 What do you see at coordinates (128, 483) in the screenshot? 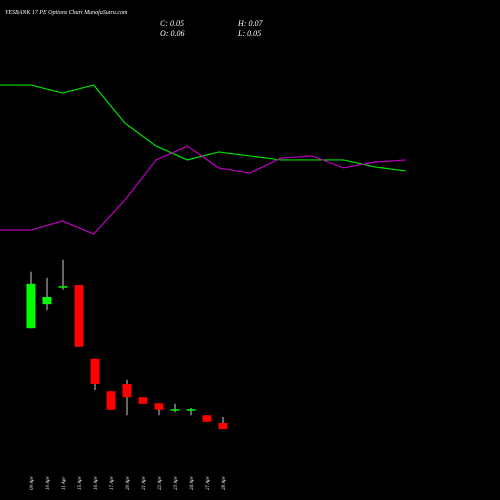
I see `x-tick-label: 20 Apr` at bounding box center [128, 483].